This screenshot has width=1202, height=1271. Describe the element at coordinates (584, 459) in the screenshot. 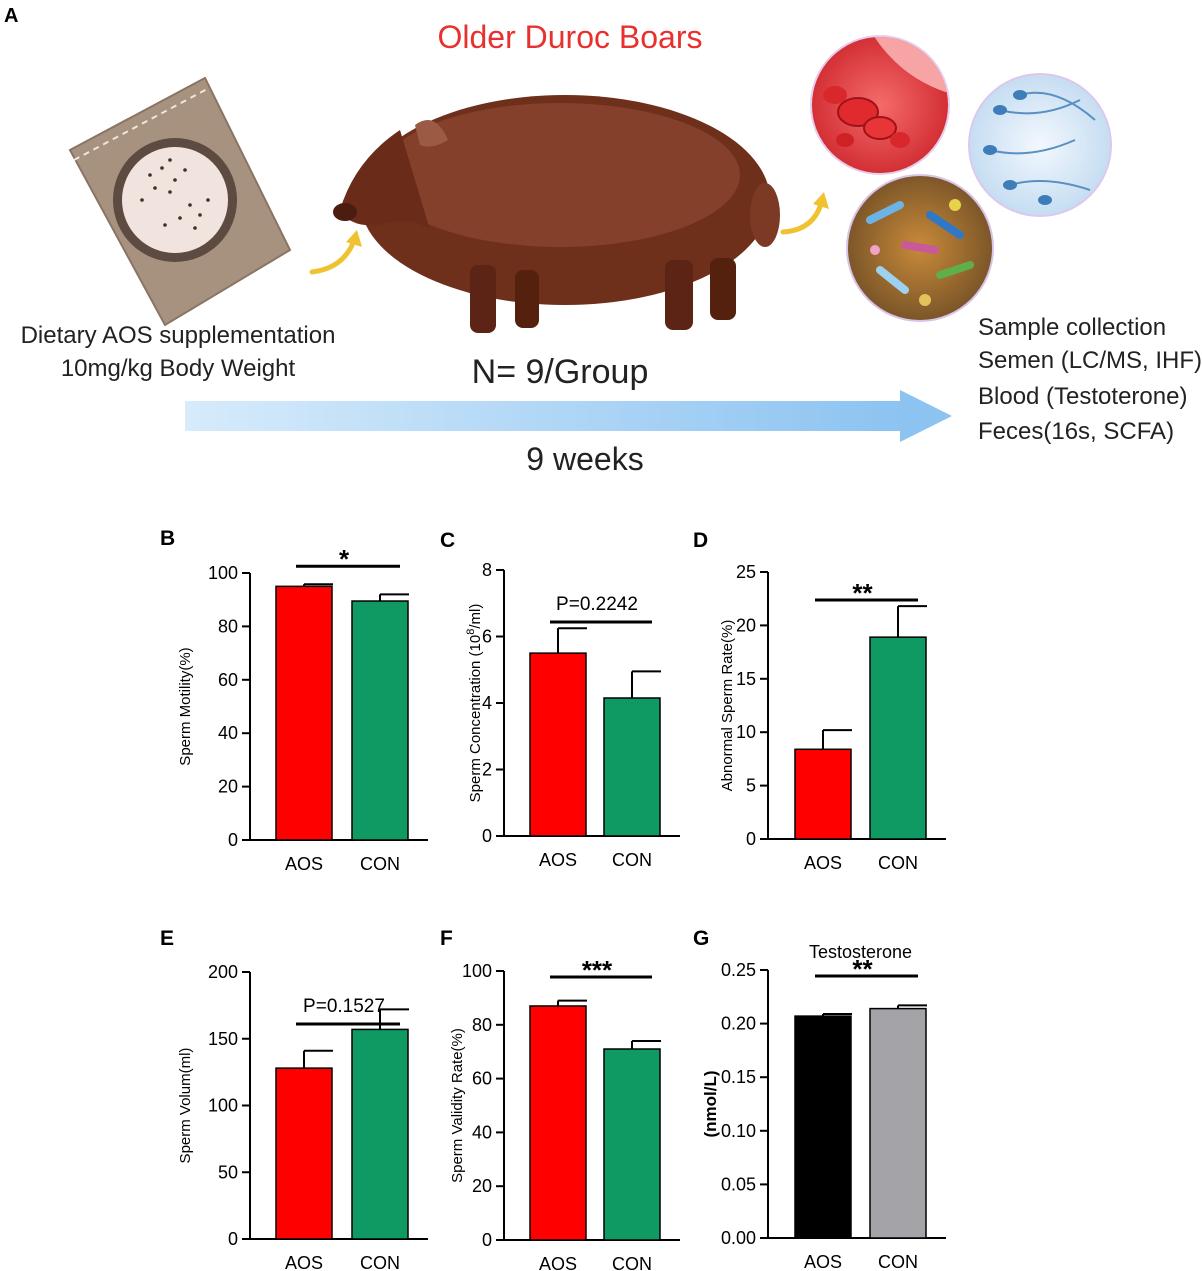

I see `duration-label: 9 weeks` at that location.